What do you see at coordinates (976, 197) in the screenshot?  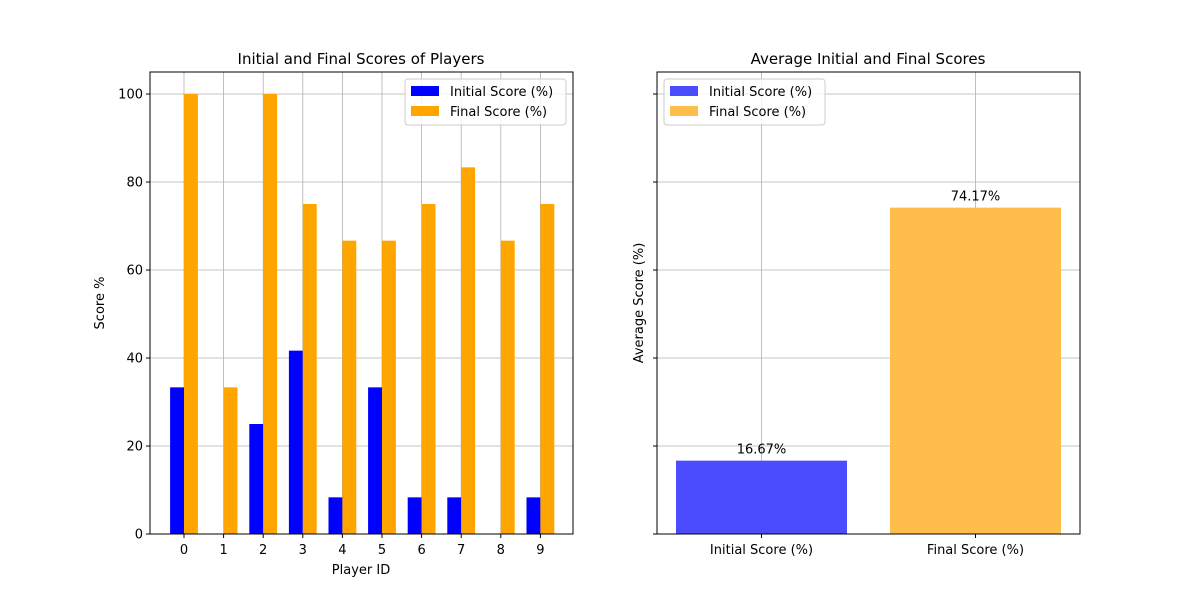 I see `bar-data-label: 74.17%` at bounding box center [976, 197].